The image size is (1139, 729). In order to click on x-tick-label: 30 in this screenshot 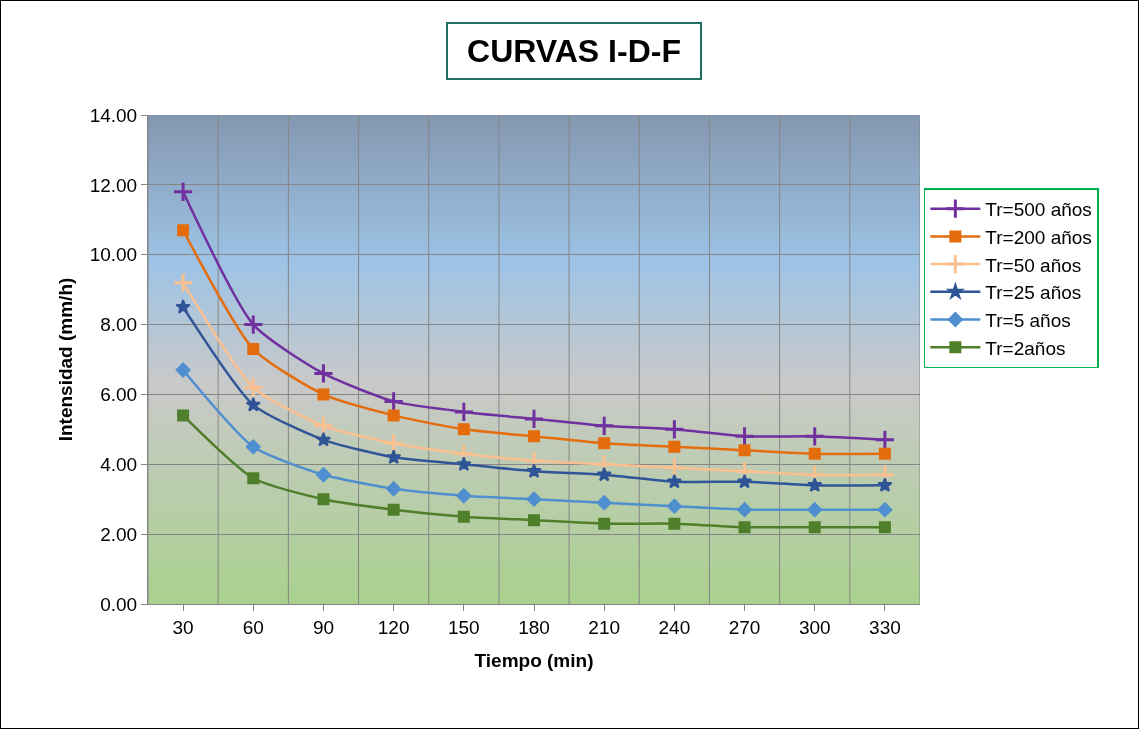, I will do `click(183, 627)`.